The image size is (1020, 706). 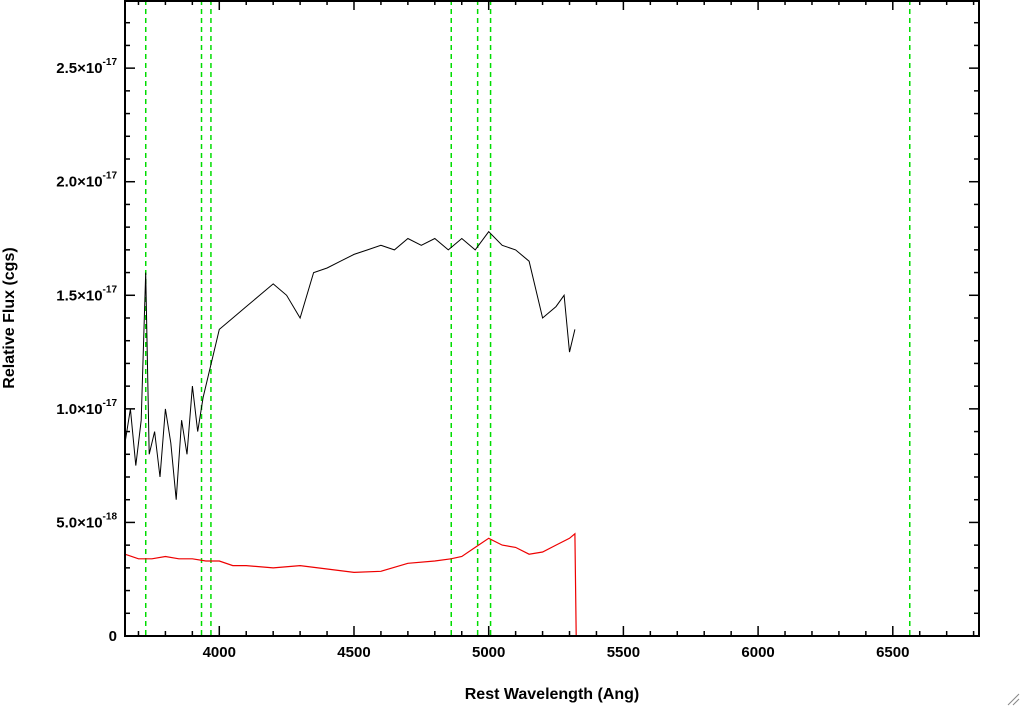 What do you see at coordinates (353, 652) in the screenshot?
I see `x-tick-label: 4500` at bounding box center [353, 652].